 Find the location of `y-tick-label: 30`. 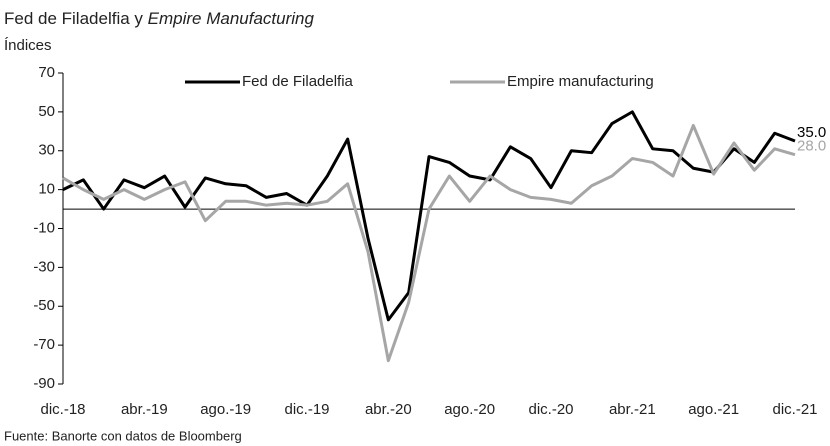

y-tick-label: 30 is located at coordinates (46, 150).